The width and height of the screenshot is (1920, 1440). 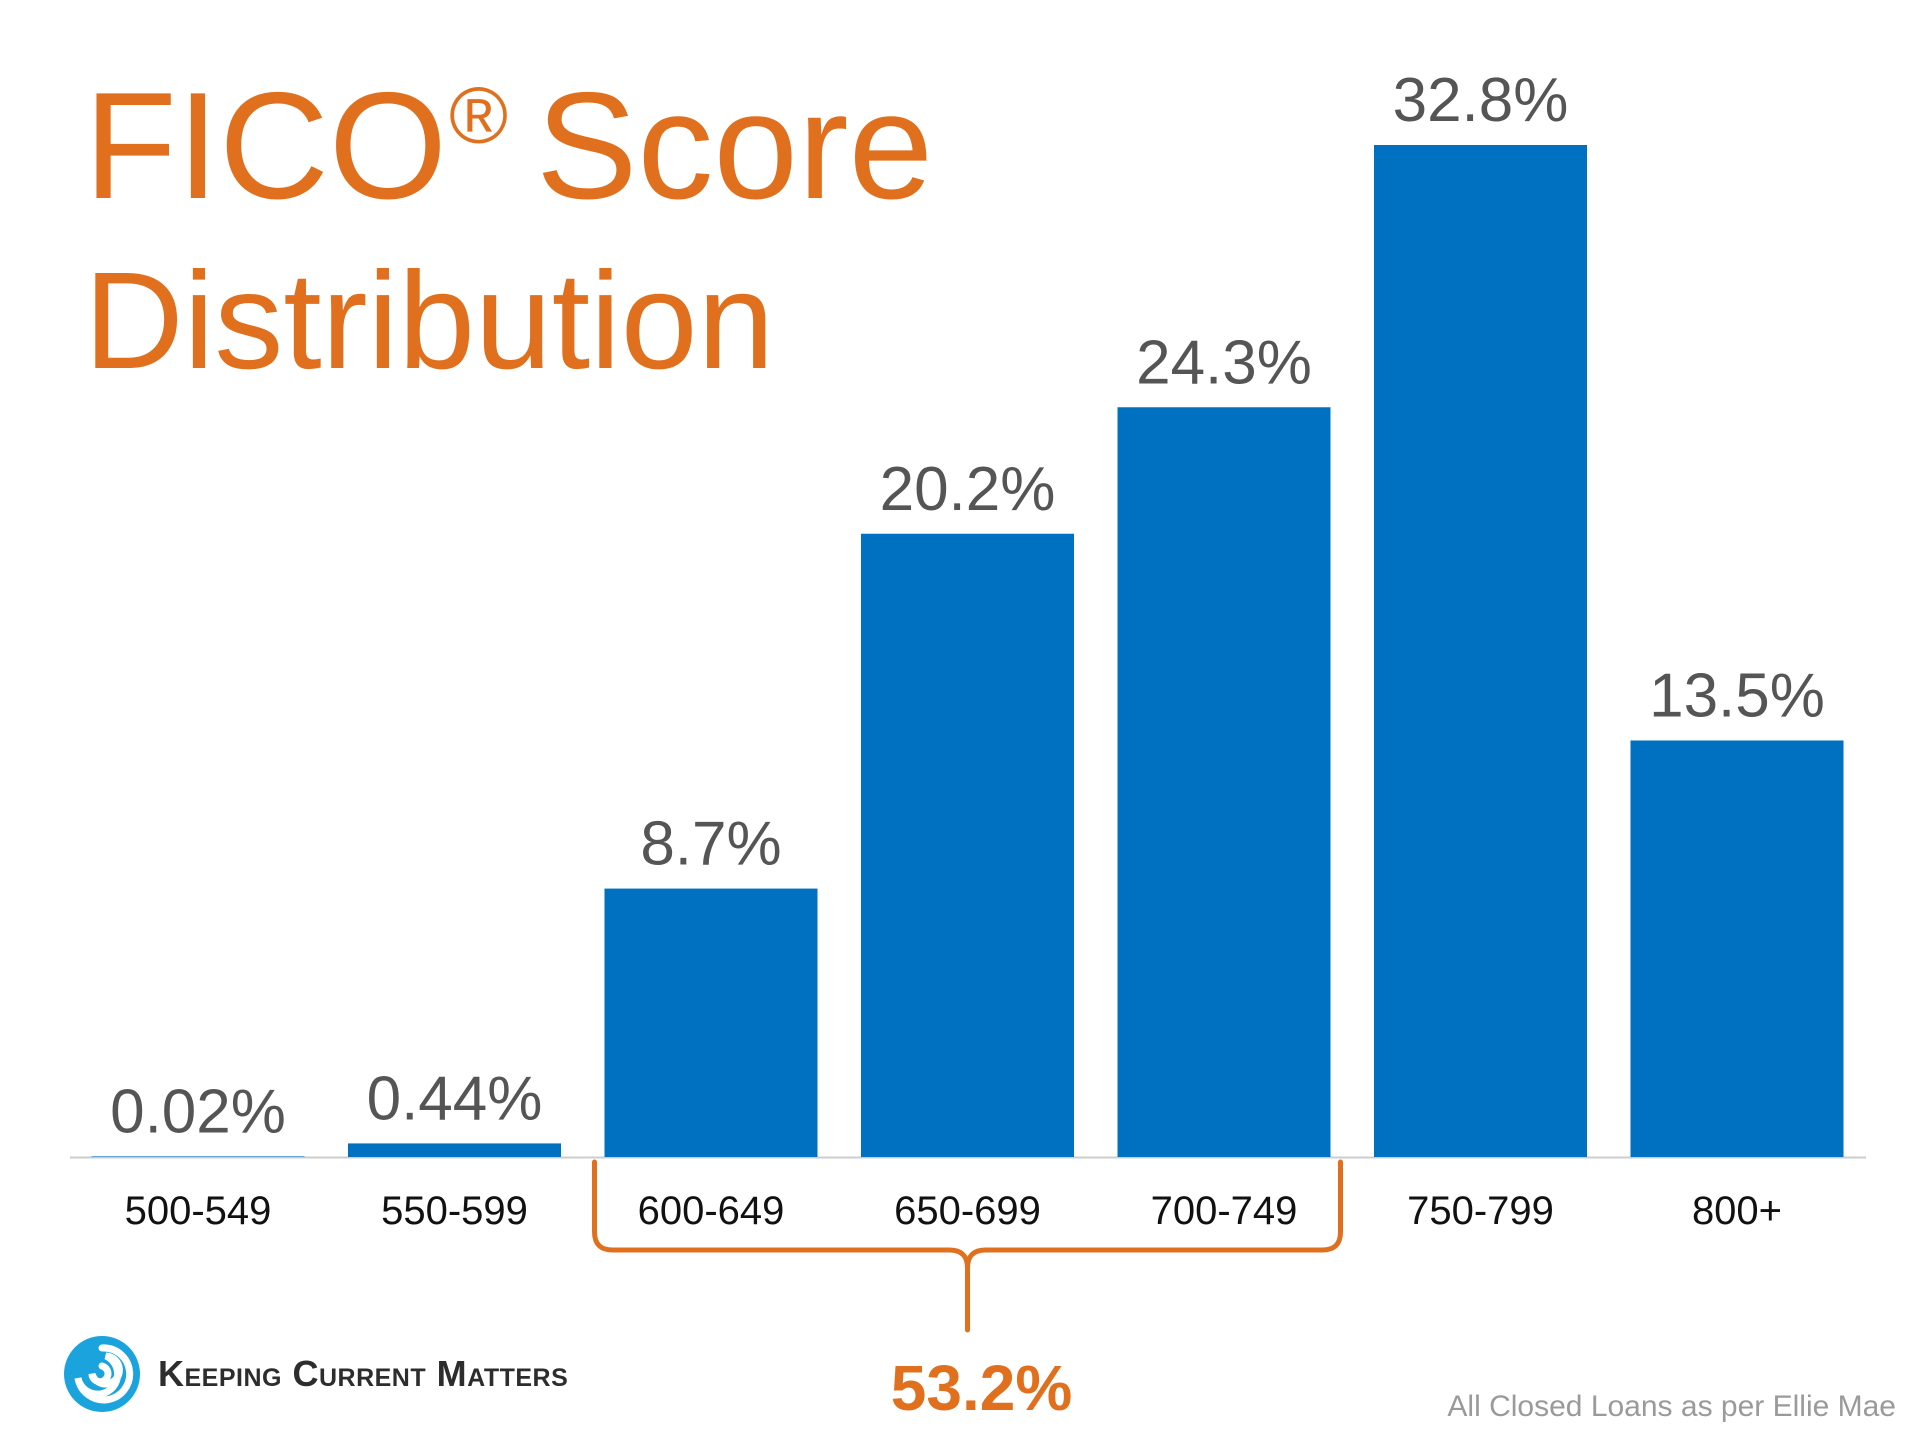 What do you see at coordinates (1671, 1406) in the screenshot?
I see `source-note: All Closed Loans as per Ellie Mae` at bounding box center [1671, 1406].